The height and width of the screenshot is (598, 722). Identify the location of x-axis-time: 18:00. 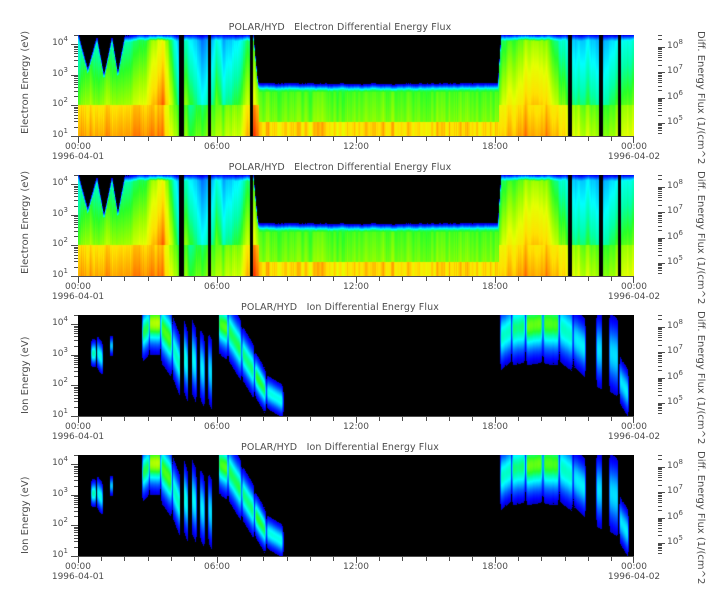
(495, 567).